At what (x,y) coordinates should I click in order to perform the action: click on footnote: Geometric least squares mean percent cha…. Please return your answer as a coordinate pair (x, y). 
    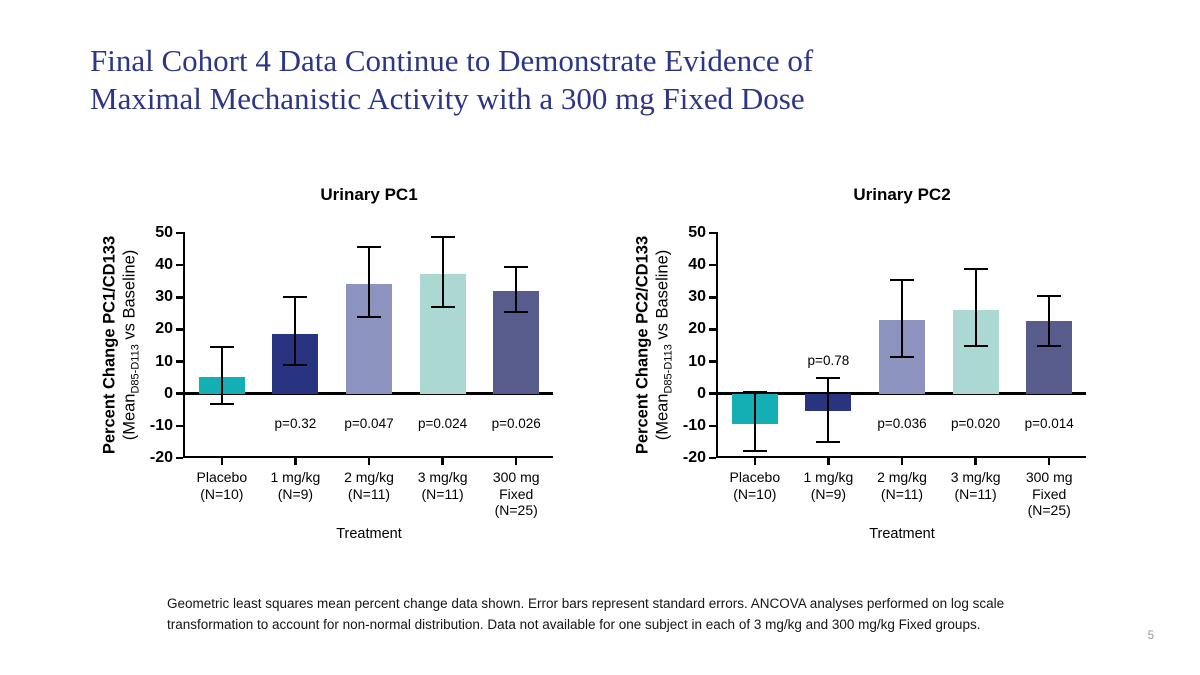
    Looking at the image, I should click on (585, 614).